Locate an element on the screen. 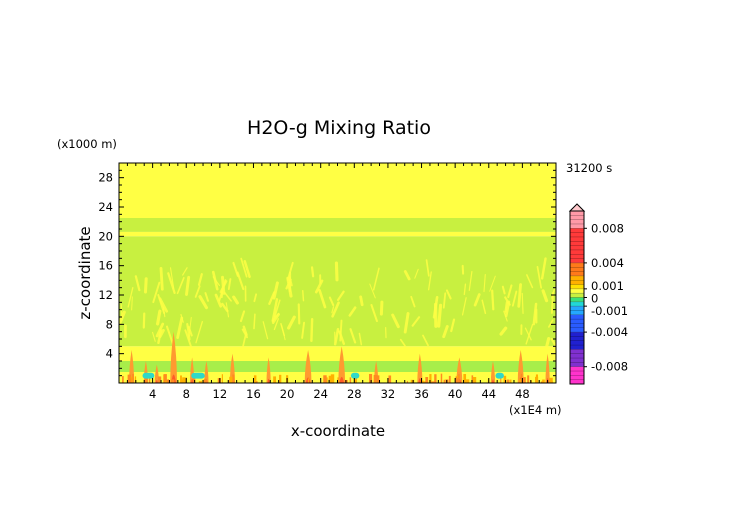 The image size is (752, 532). convective-streaks is located at coordinates (337, 302).